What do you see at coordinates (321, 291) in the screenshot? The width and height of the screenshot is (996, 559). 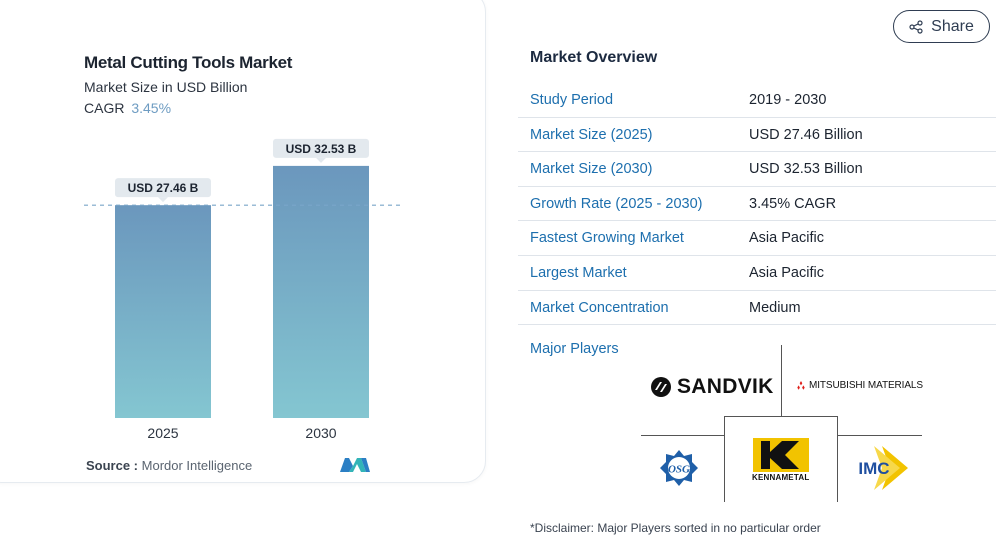 I see `bar-2030` at bounding box center [321, 291].